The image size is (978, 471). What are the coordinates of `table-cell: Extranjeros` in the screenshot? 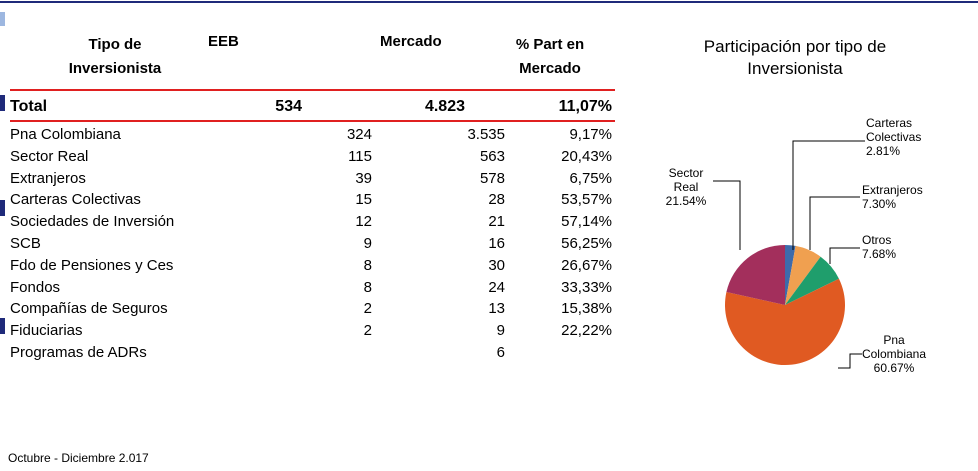 It's located at (48, 178).